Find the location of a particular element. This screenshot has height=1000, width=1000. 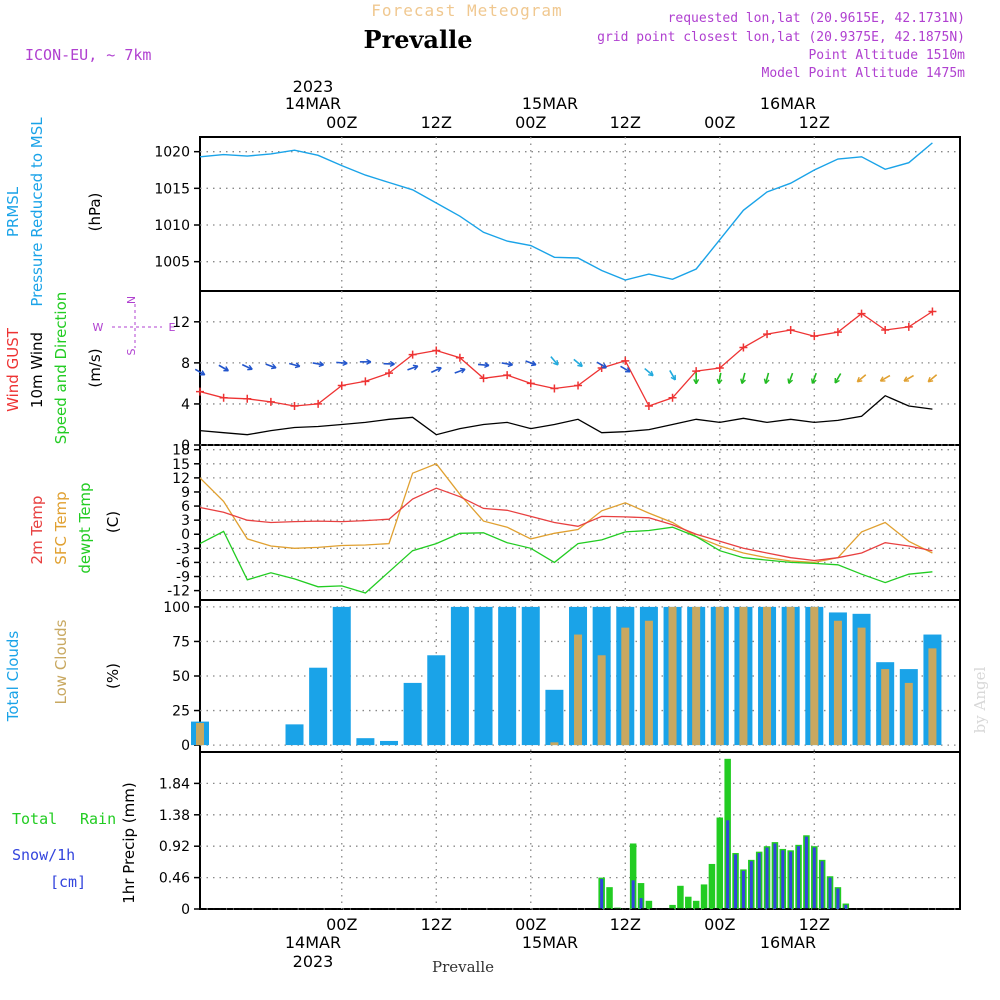

wind-ytick-label: 0 is located at coordinates (185, 446).